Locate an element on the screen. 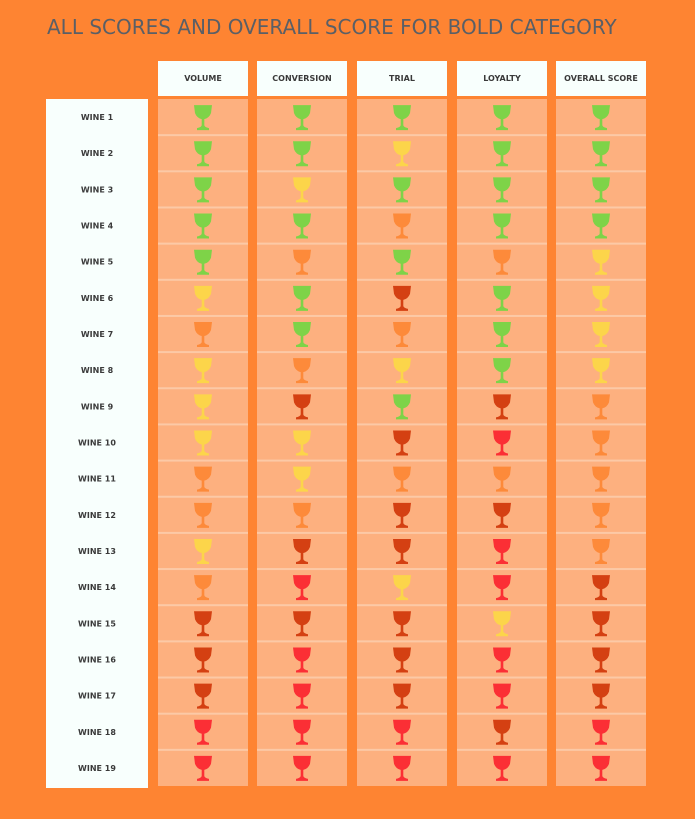  row-label: WINE 13 is located at coordinates (97, 551).